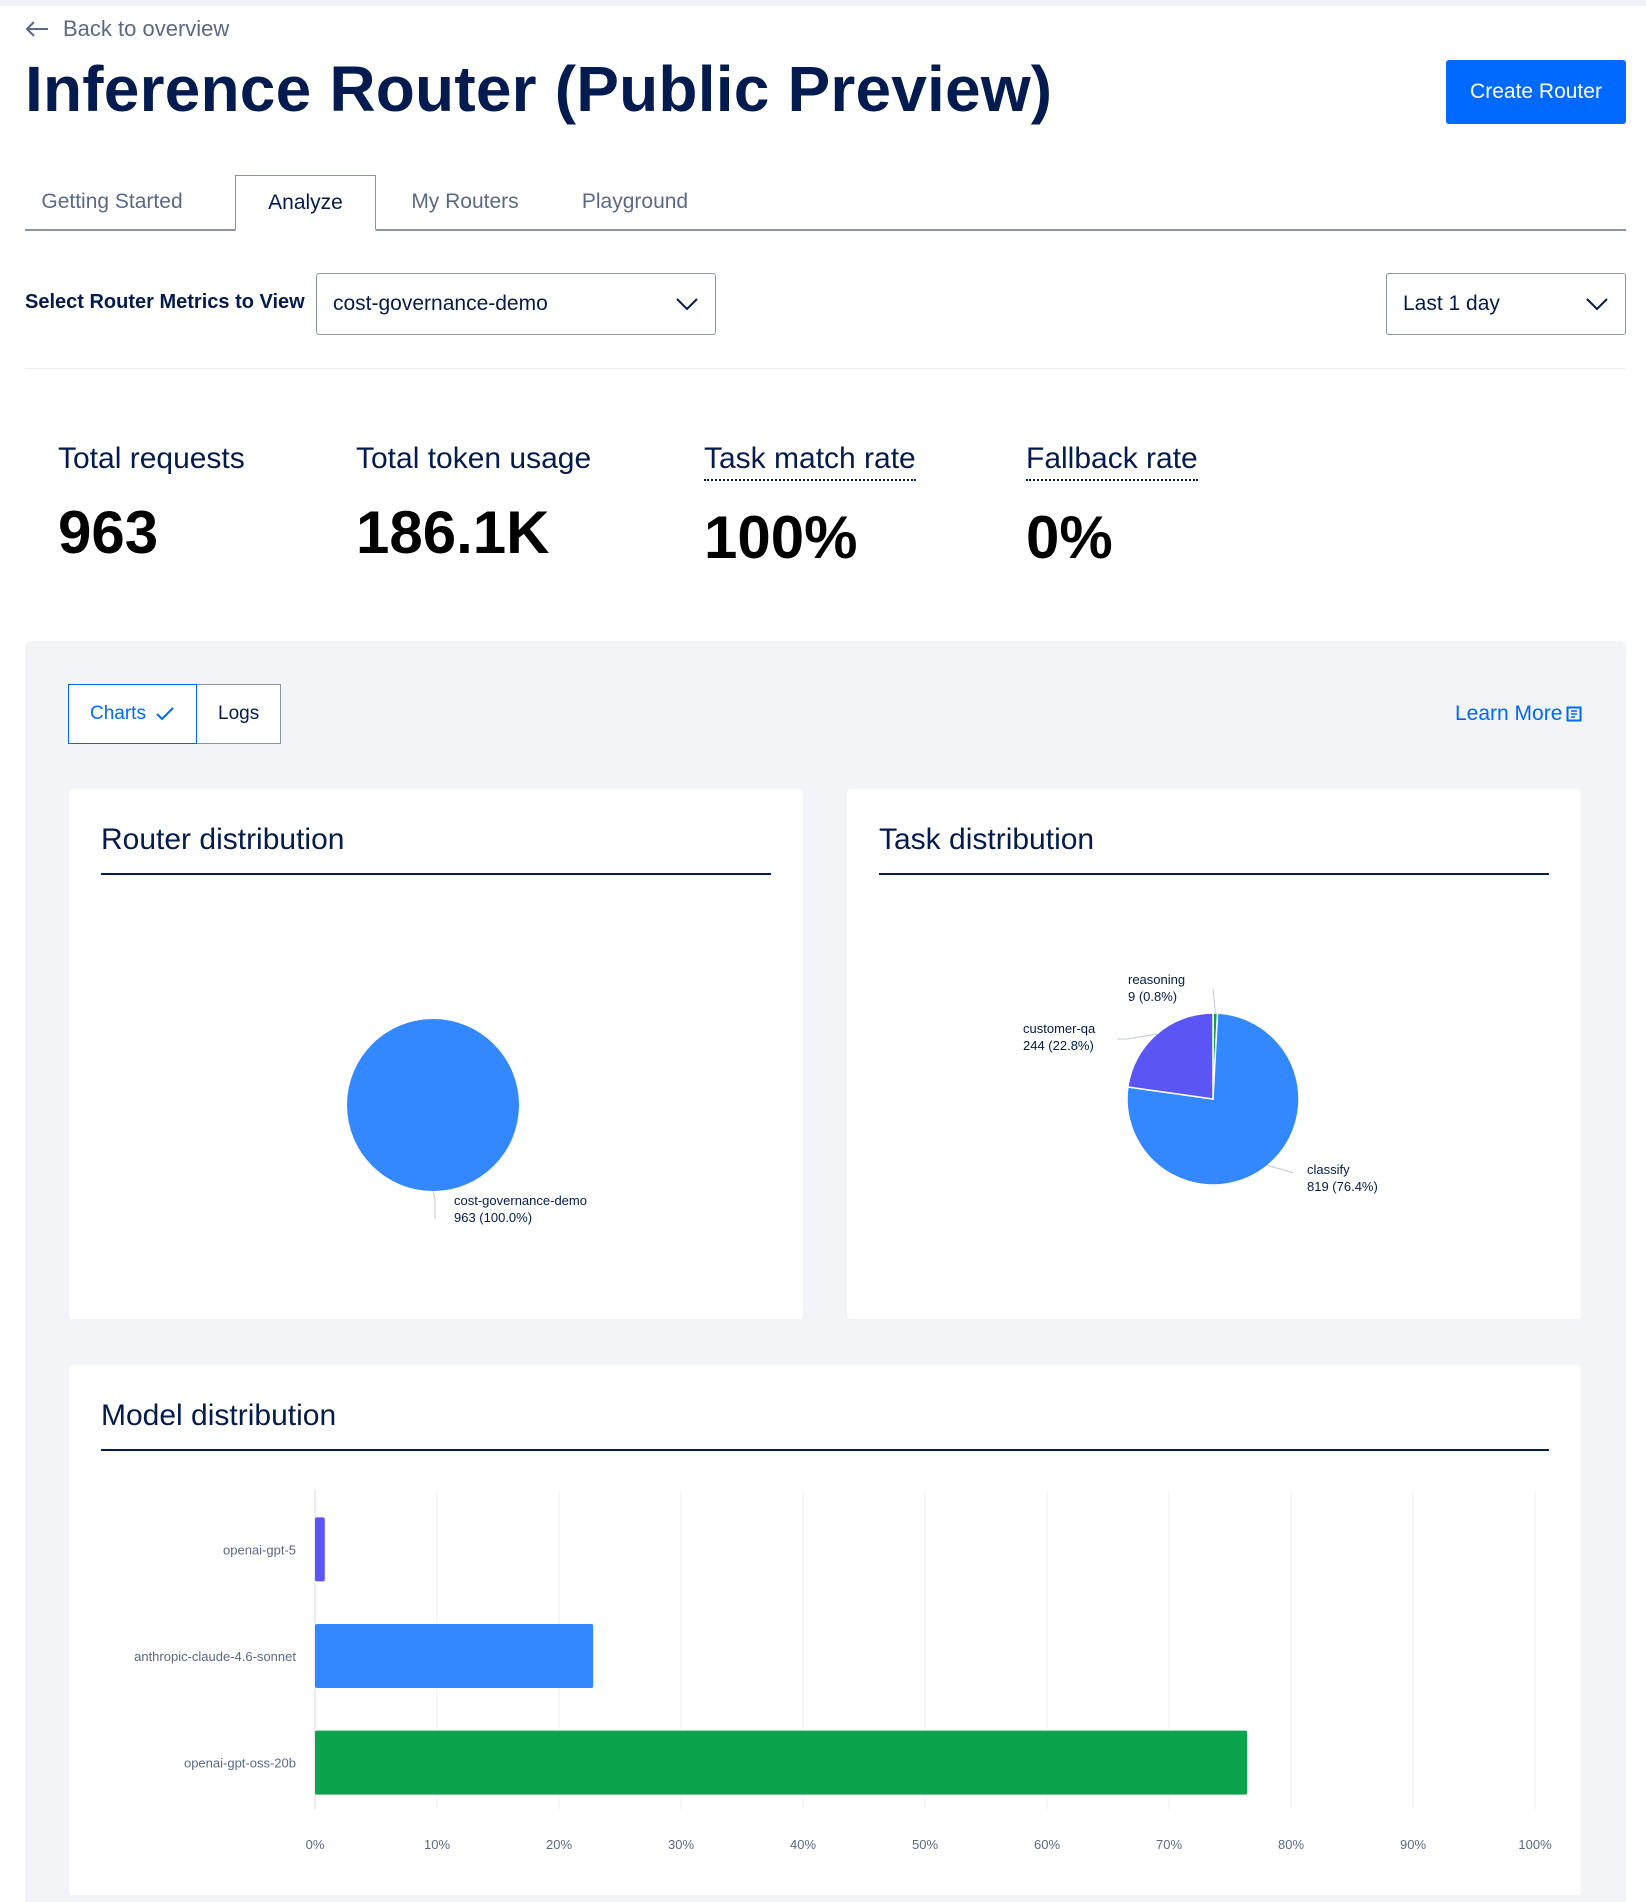 The width and height of the screenshot is (1646, 1902). I want to click on x-tick-label: 60%, so click(1047, 1844).